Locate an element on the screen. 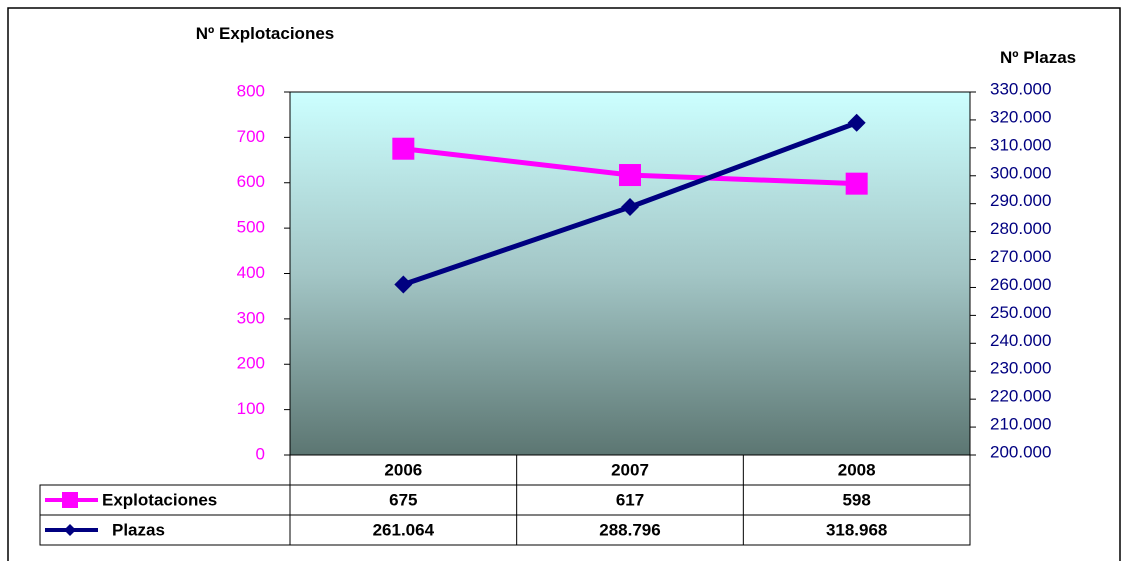 This screenshot has width=1129, height=561. y-tick-label: 400 is located at coordinates (251, 272).